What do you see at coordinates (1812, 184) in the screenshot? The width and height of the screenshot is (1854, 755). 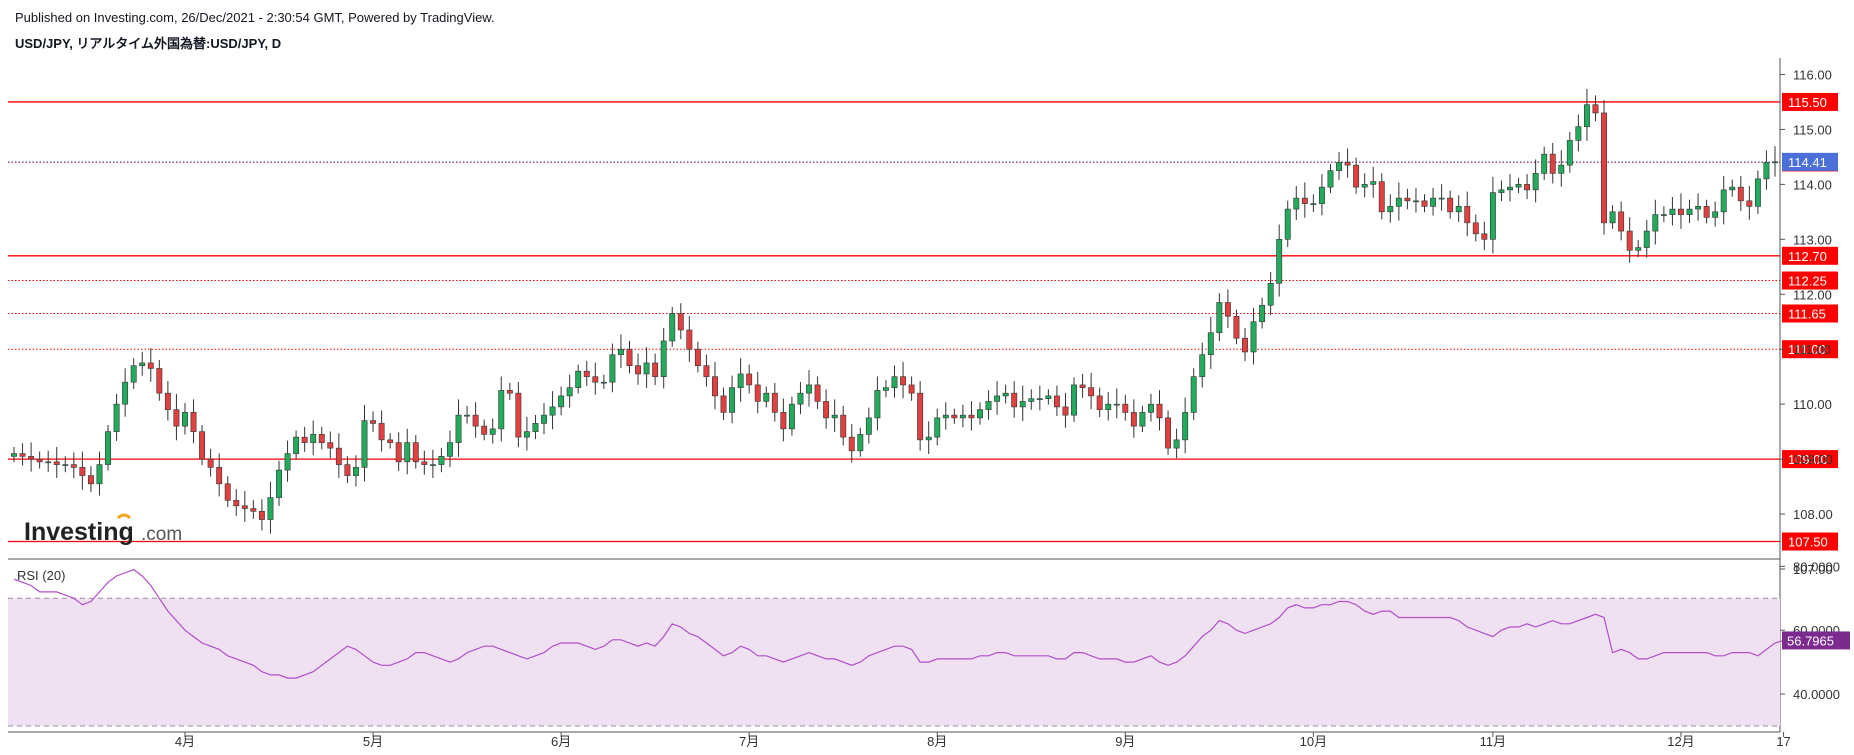 I see `price-tick-label: 114.00` at bounding box center [1812, 184].